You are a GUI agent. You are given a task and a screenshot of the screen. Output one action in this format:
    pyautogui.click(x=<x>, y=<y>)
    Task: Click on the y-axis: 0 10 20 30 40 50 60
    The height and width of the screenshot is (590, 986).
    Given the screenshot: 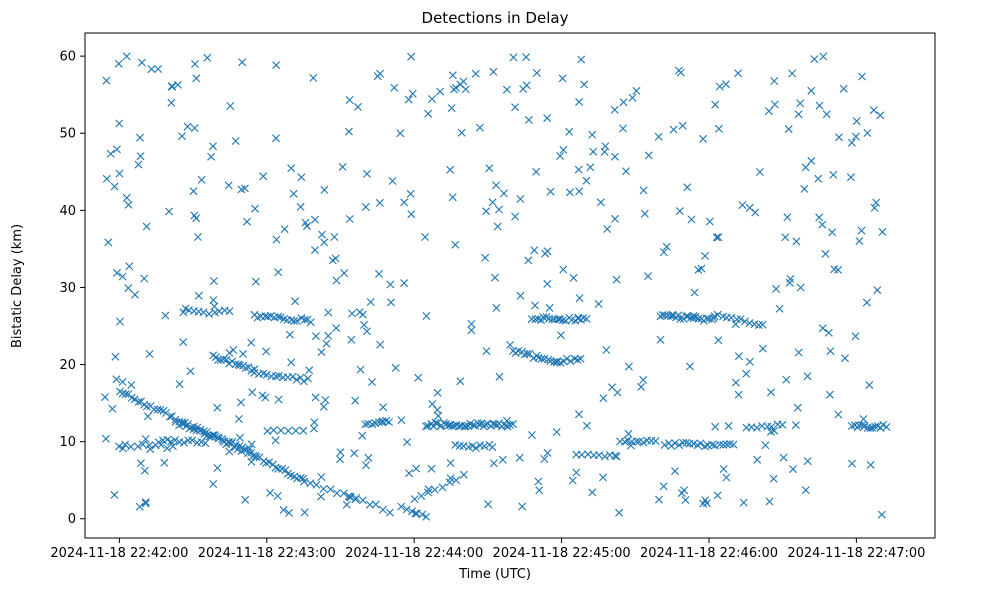 What is the action you would take?
    pyautogui.click(x=72, y=288)
    